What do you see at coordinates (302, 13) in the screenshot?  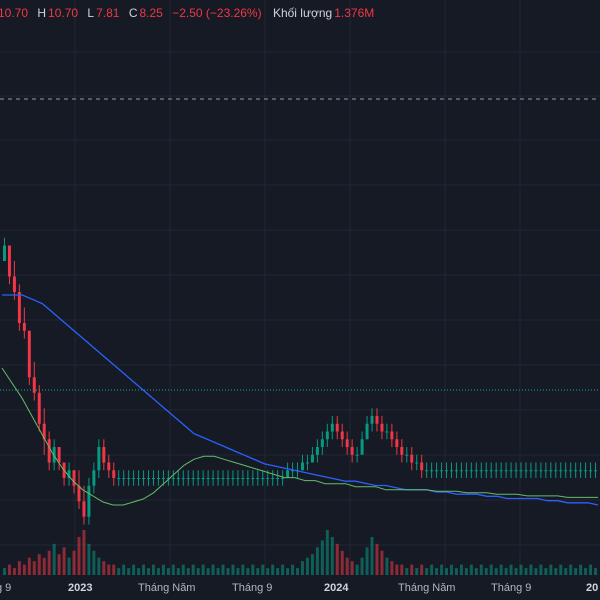 I see `volume-label: Khối lượng` at bounding box center [302, 13].